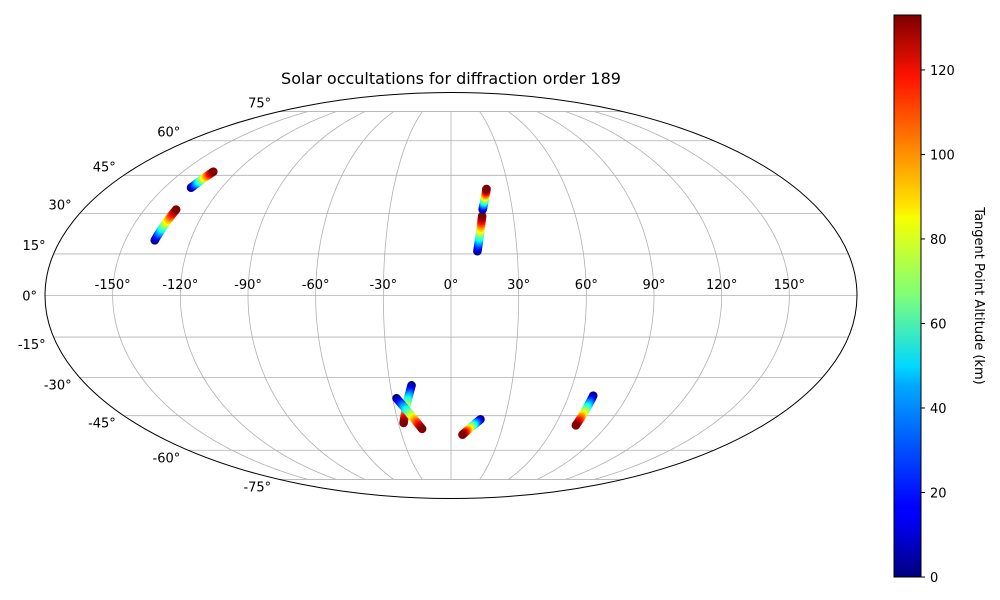  Describe the element at coordinates (248, 285) in the screenshot. I see `longitude-tick-label: -90°` at that location.